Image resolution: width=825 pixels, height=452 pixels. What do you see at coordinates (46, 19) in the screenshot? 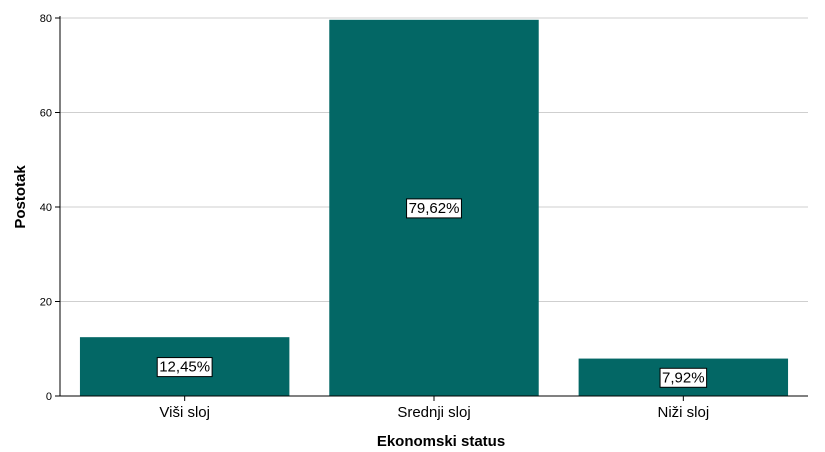
I see `y-tick-label: 80` at bounding box center [46, 19].